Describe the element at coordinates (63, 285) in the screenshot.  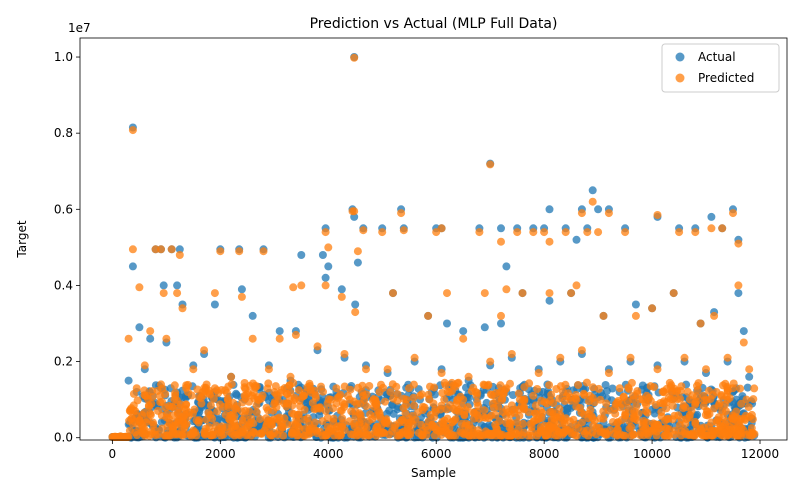
I see `y-tick-label: 0.4` at that location.